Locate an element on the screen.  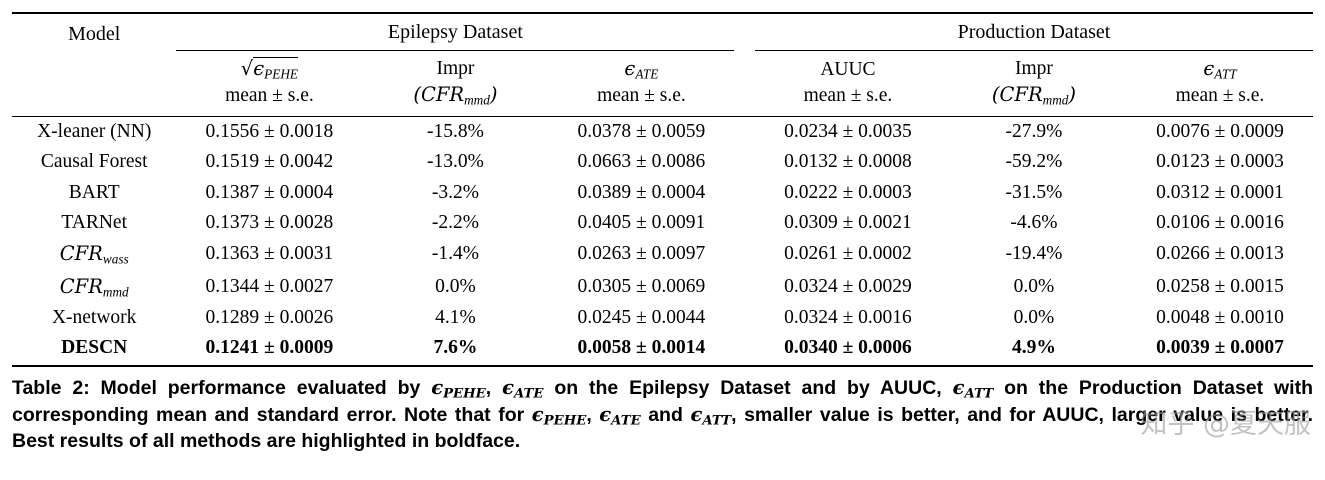
value-cell: 0.0378 ± 0.0059 is located at coordinates (641, 131).